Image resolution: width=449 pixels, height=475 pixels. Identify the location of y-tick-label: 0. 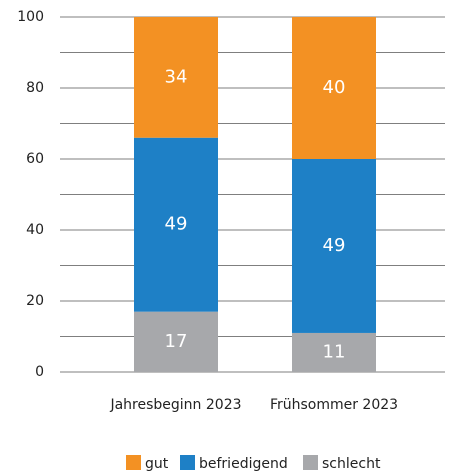
(39, 372).